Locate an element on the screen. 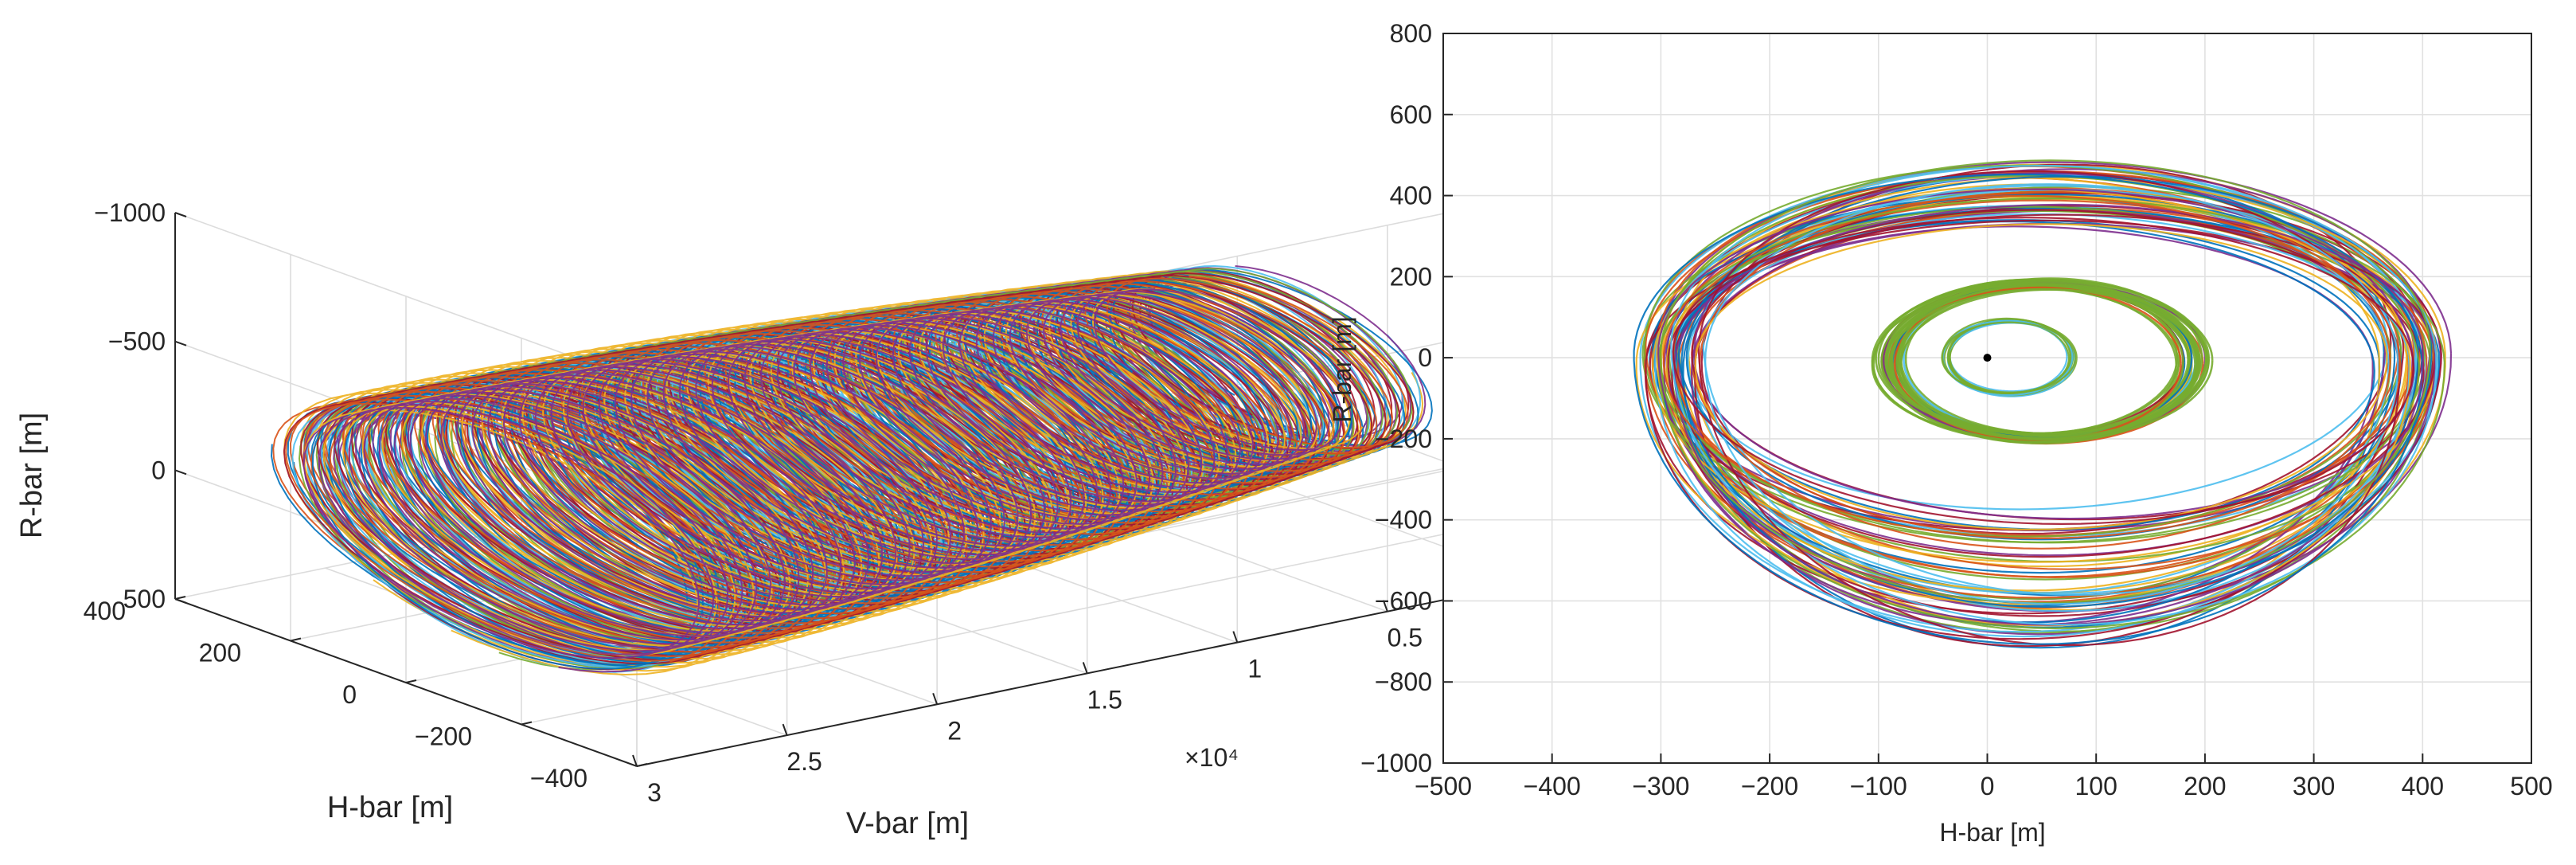 Image resolution: width=2576 pixels, height=865 pixels. y-tick-label: −400 is located at coordinates (1403, 520).